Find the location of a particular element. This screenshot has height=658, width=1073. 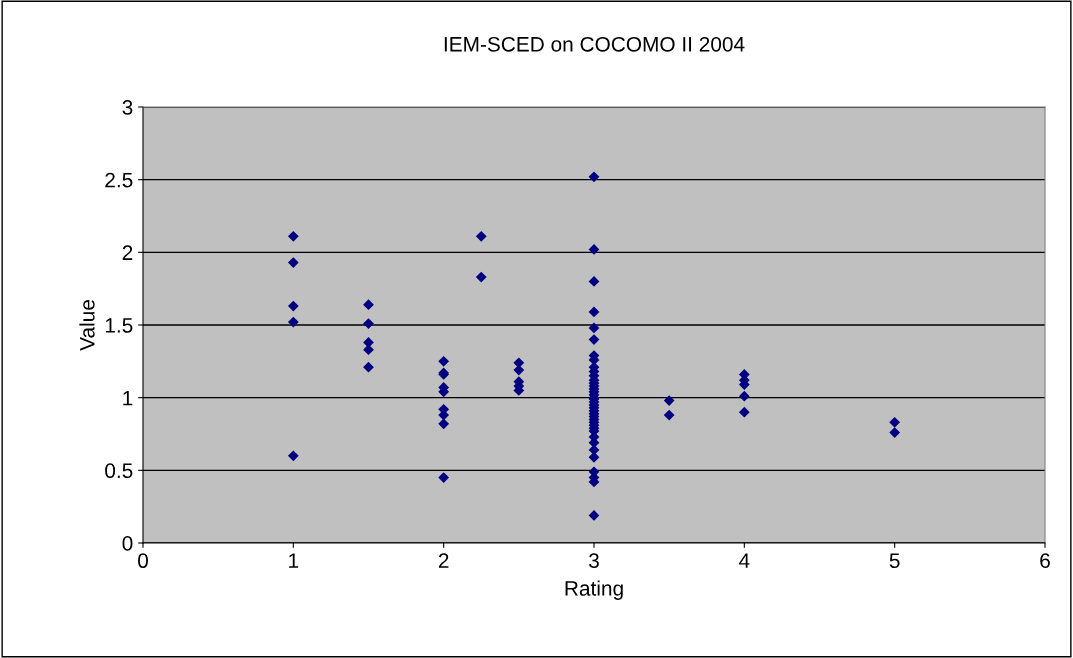

x-tick-label: 6 is located at coordinates (1045, 561).